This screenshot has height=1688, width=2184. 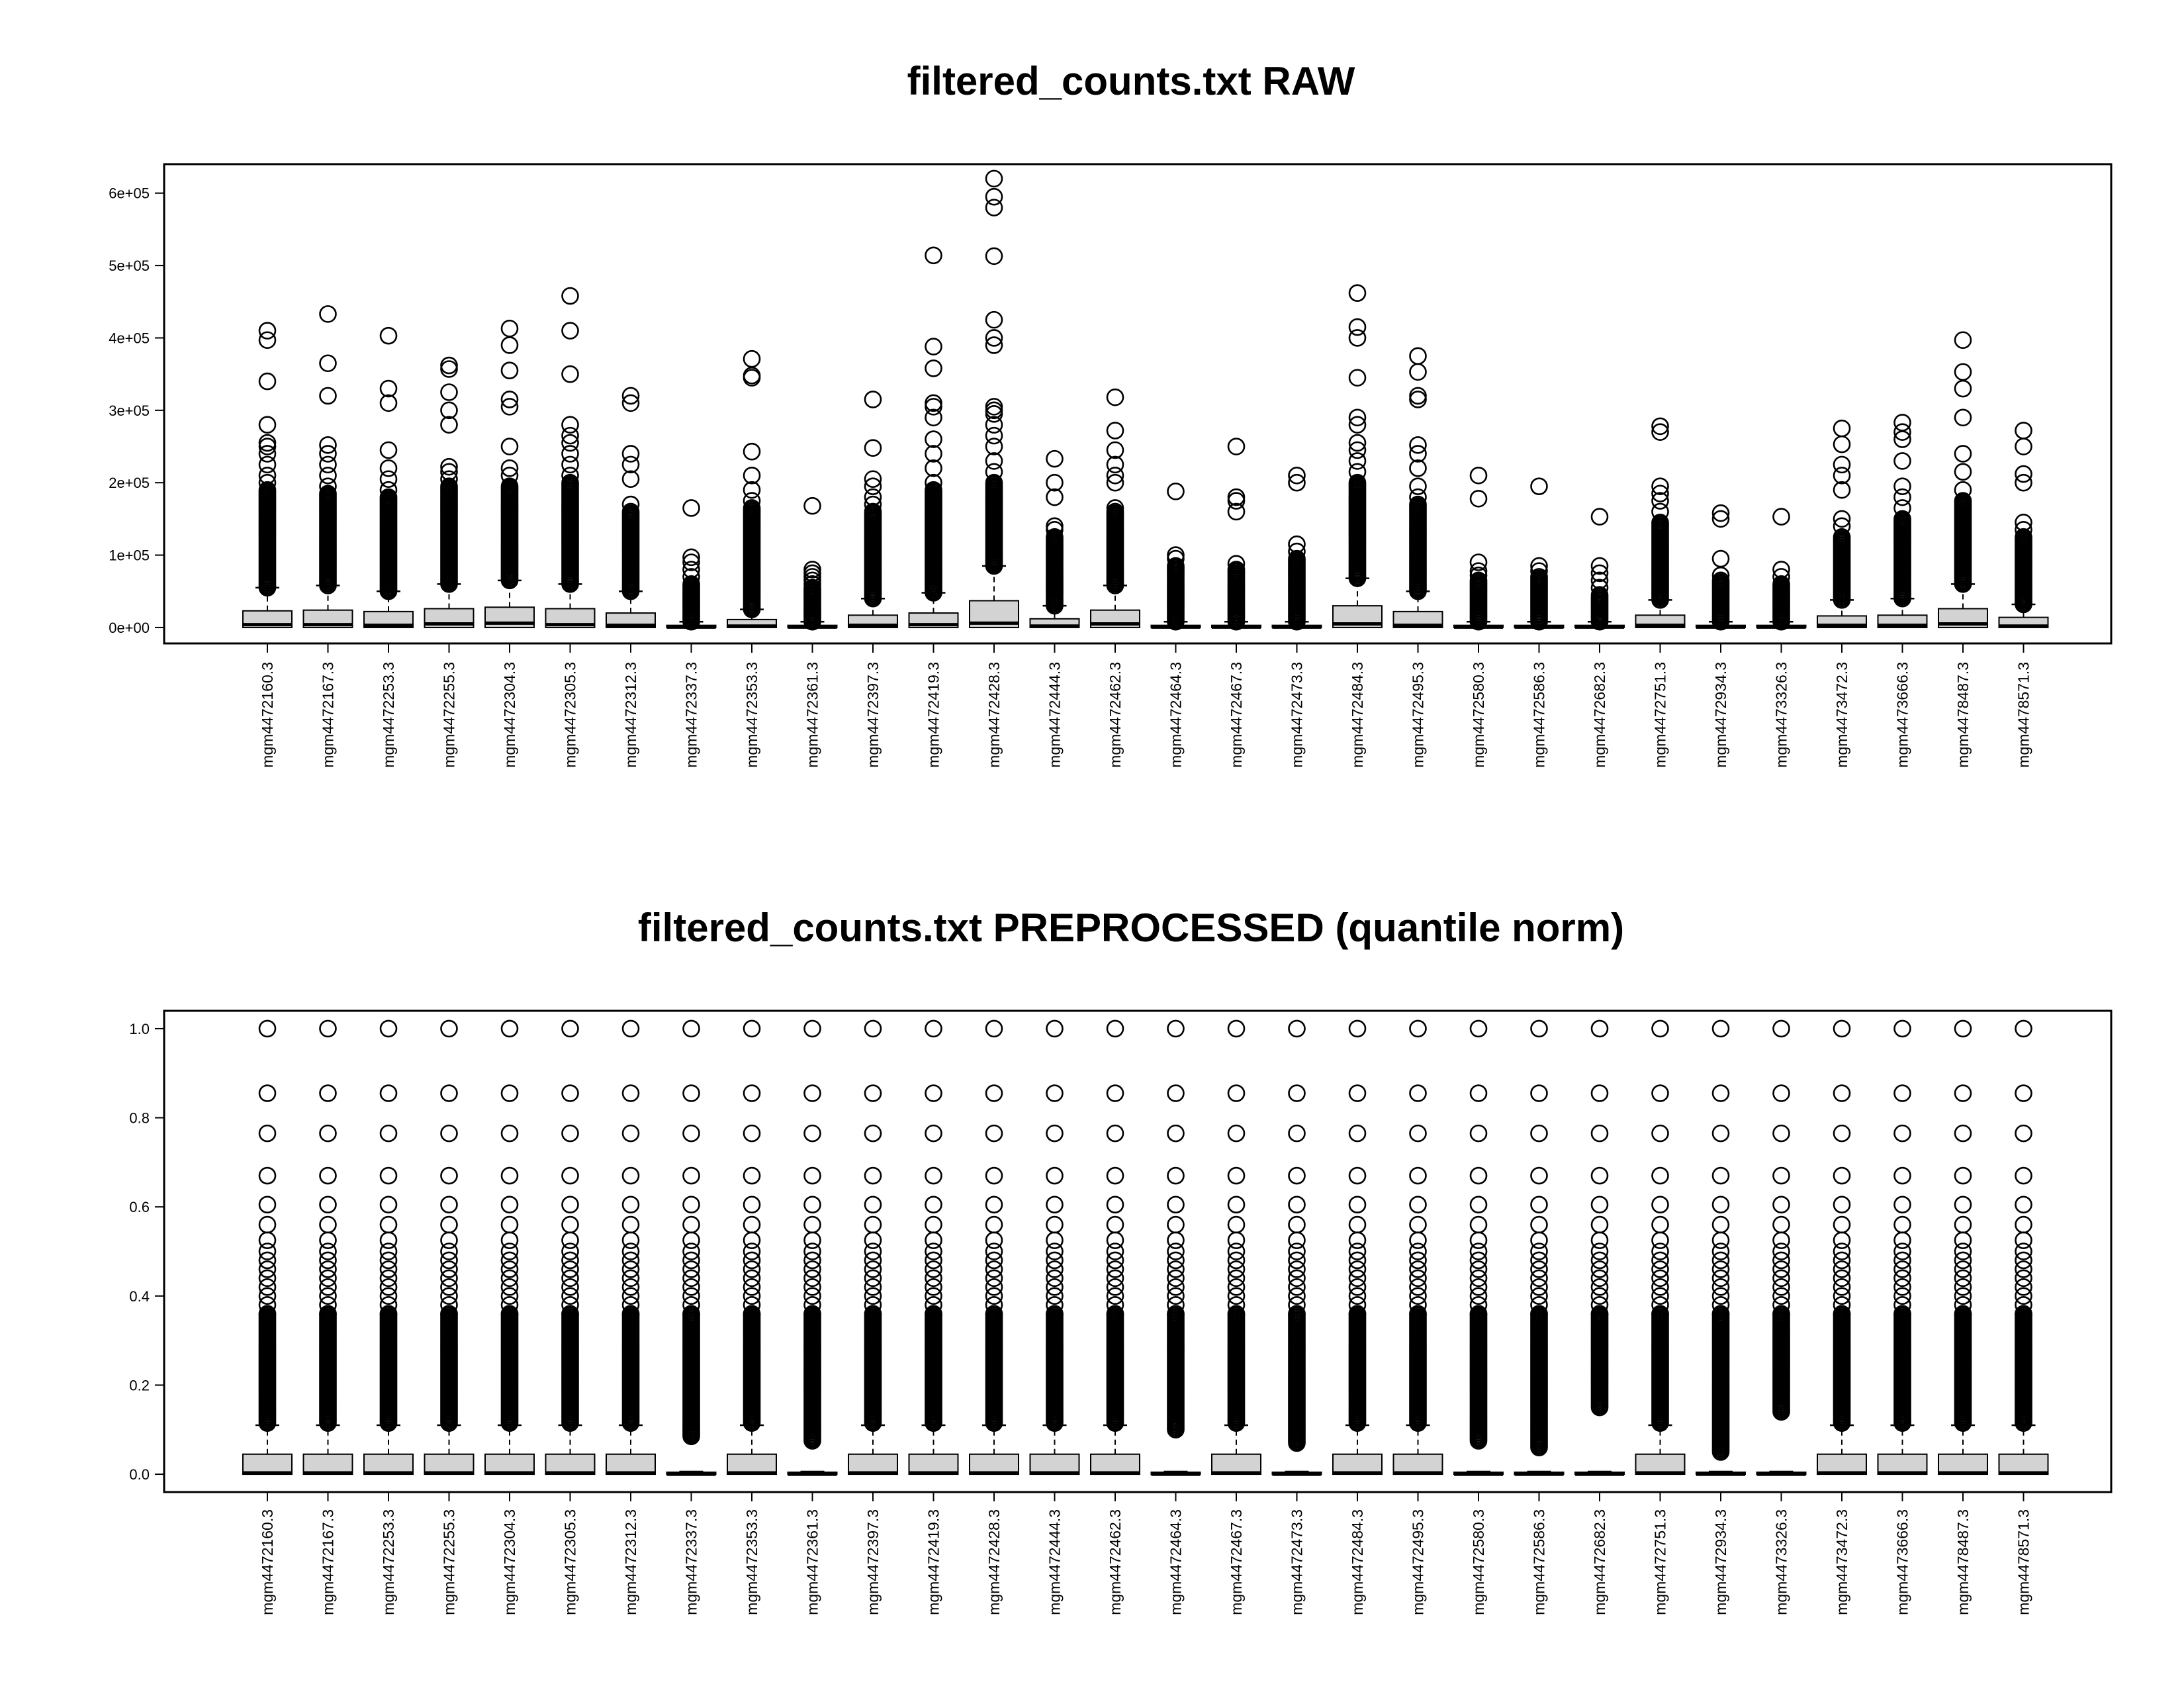 What do you see at coordinates (751, 715) in the screenshot?
I see `x-tick-label: mgm4472353.3` at bounding box center [751, 715].